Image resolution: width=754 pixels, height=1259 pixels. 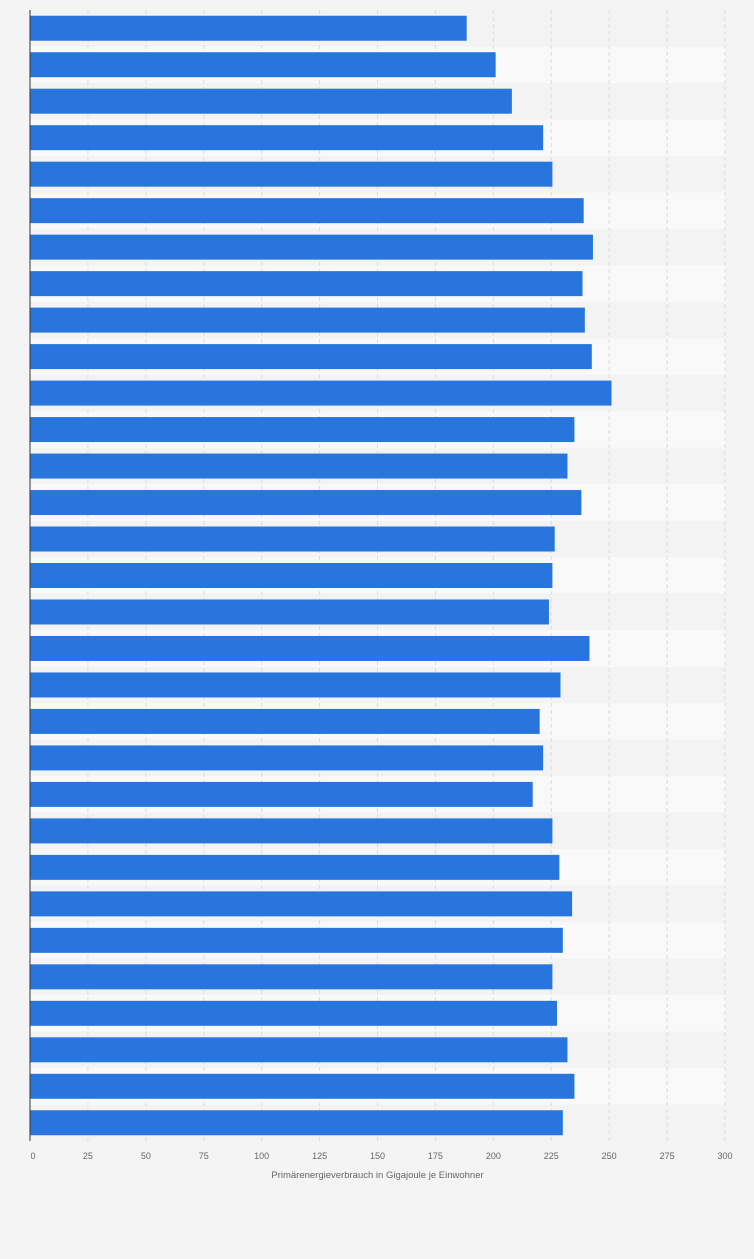 What do you see at coordinates (261, 1156) in the screenshot?
I see `x-tick-label: 100` at bounding box center [261, 1156].